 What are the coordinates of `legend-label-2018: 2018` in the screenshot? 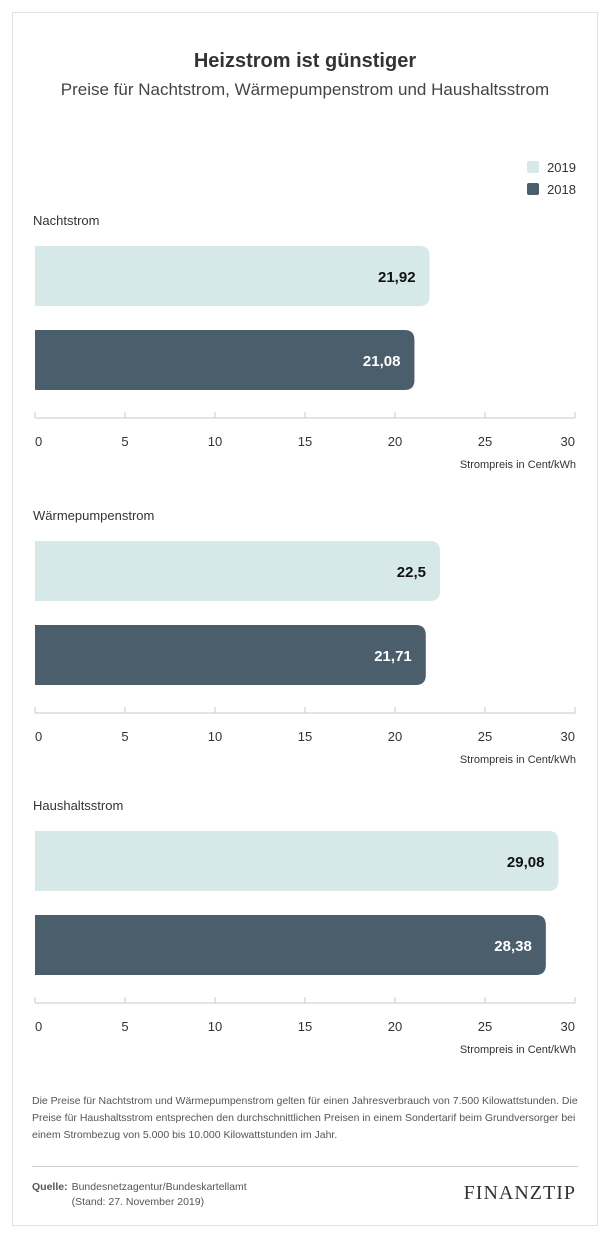 It's located at (561, 189).